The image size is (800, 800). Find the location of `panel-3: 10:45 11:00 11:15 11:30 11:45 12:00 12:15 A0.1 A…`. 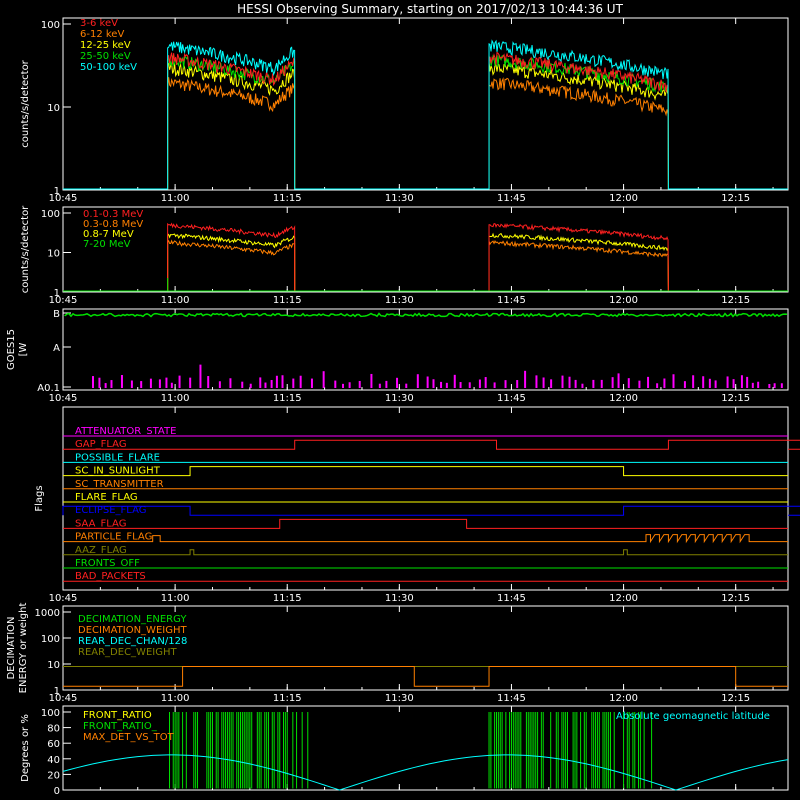

panel-3: 10:45 11:00 11:15 11:30 11:45 12:00 12:15 A0.1 A… is located at coordinates (413, 356).